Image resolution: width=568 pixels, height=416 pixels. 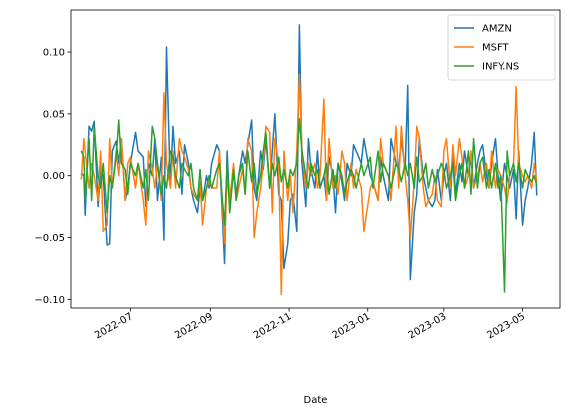 I want to click on y-axis: −0.10 −0.05 0.00 0.05 0.10, so click(x=52, y=177).